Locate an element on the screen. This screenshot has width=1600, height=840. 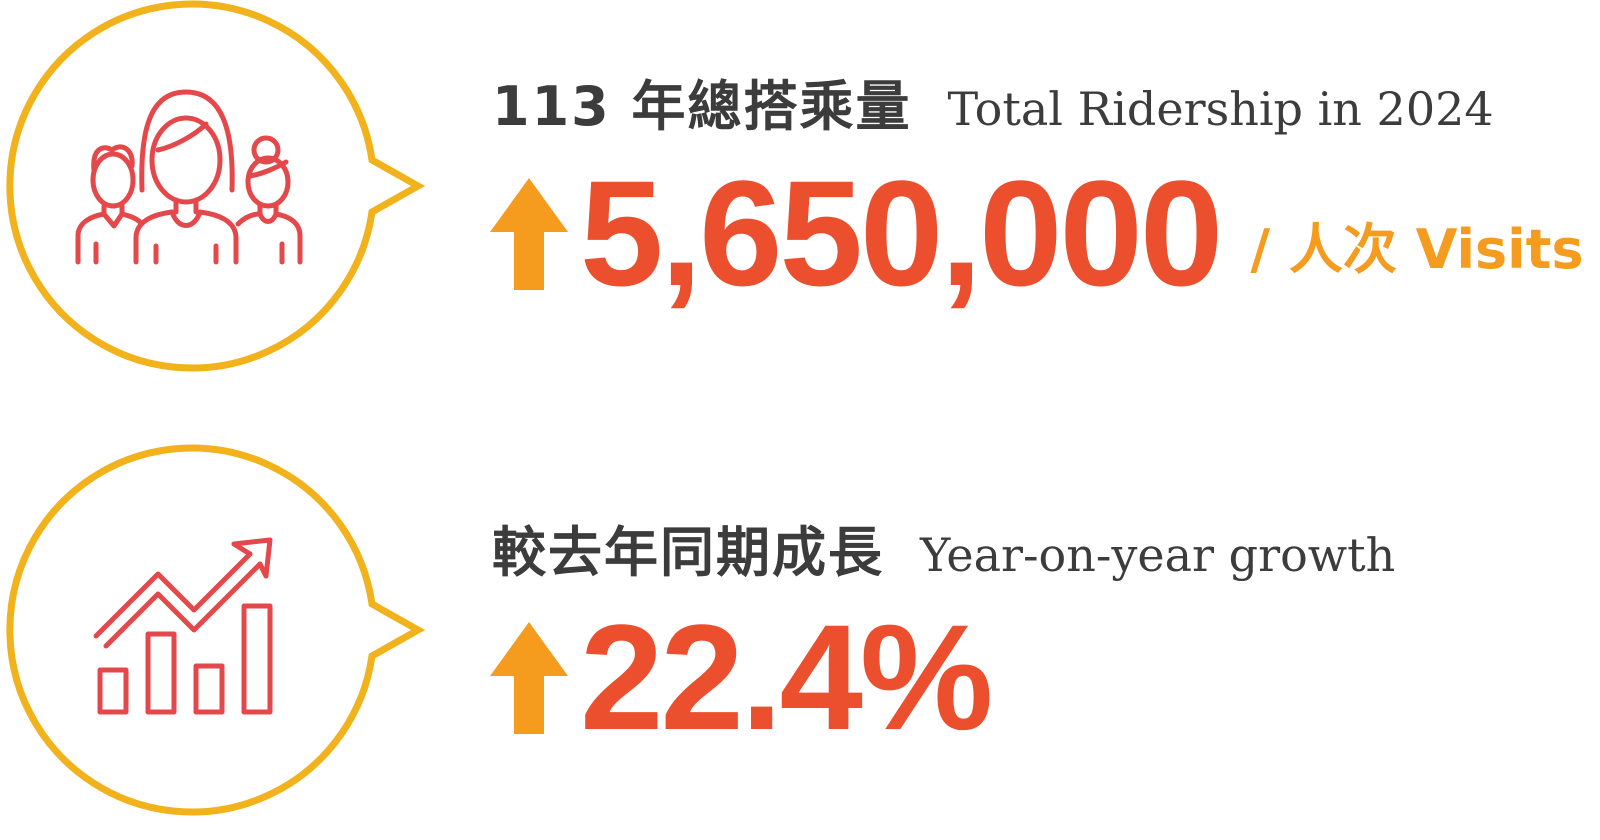
growth-title-en: Year-on-year growth is located at coordinates (1158, 555).